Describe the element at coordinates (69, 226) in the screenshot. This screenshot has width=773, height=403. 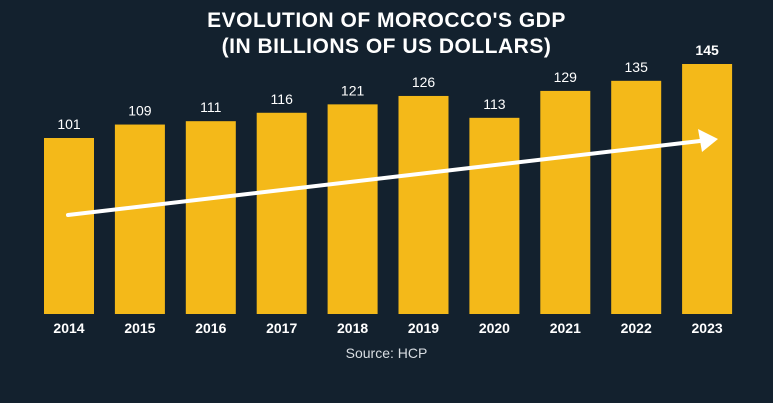
I see `bar-2014` at that location.